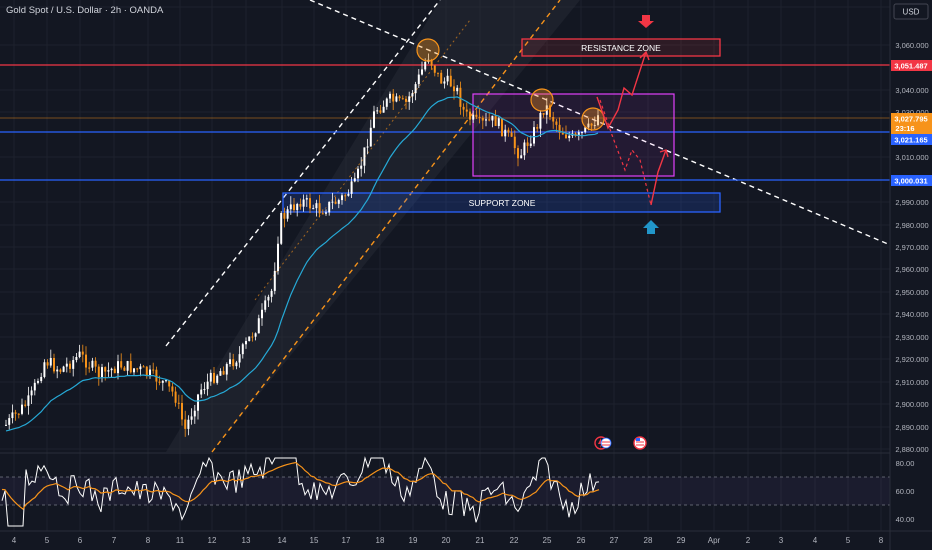  What do you see at coordinates (300, 485) in the screenshot?
I see `rsi-ma-line` at bounding box center [300, 485].